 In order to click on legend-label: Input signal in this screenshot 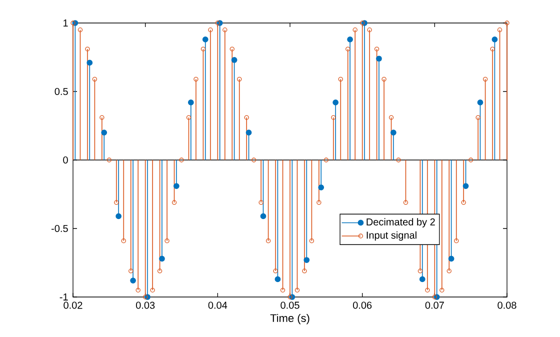, I will do `click(391, 236)`.